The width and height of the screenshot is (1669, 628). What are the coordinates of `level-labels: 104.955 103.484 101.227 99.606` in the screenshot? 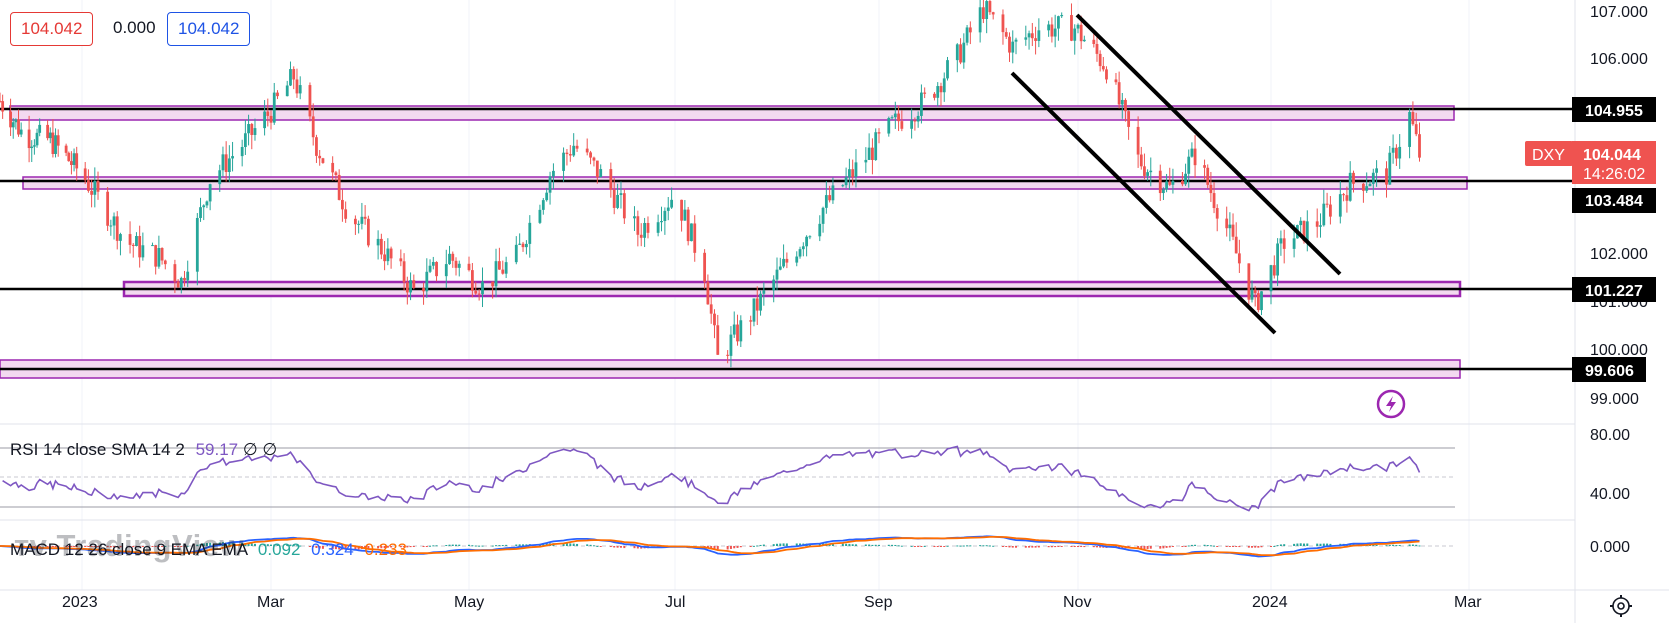 It's located at (1614, 239).